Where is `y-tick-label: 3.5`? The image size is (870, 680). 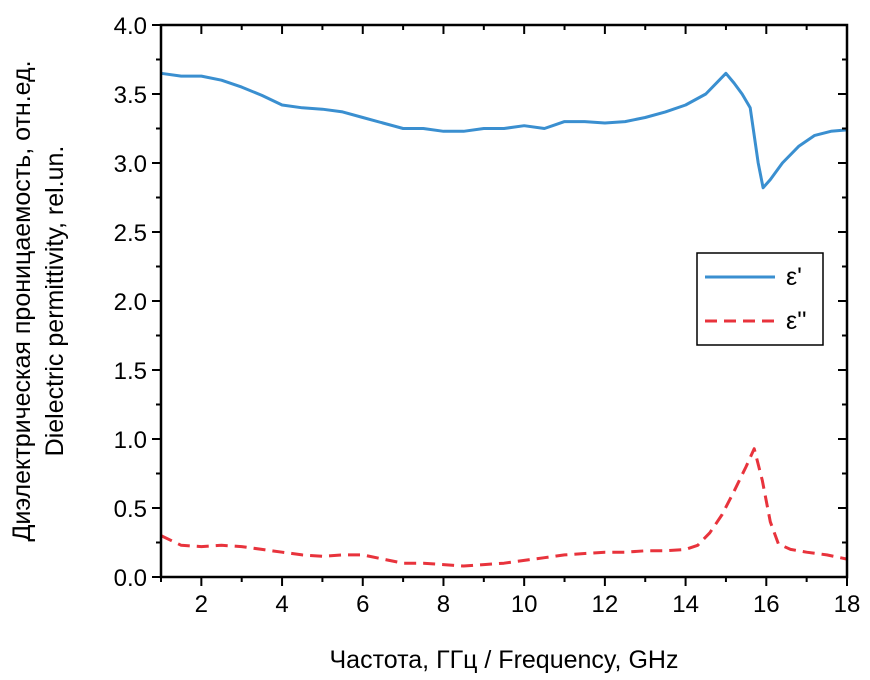 y-tick-label: 3.5 is located at coordinates (130, 95).